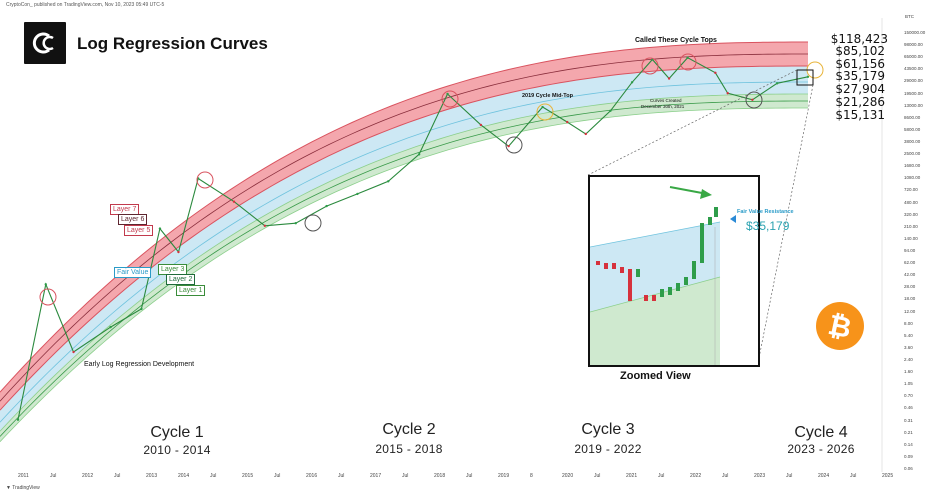  Describe the element at coordinates (859, 39) in the screenshot. I see `price-label-layer-7: $118,423` at that location.